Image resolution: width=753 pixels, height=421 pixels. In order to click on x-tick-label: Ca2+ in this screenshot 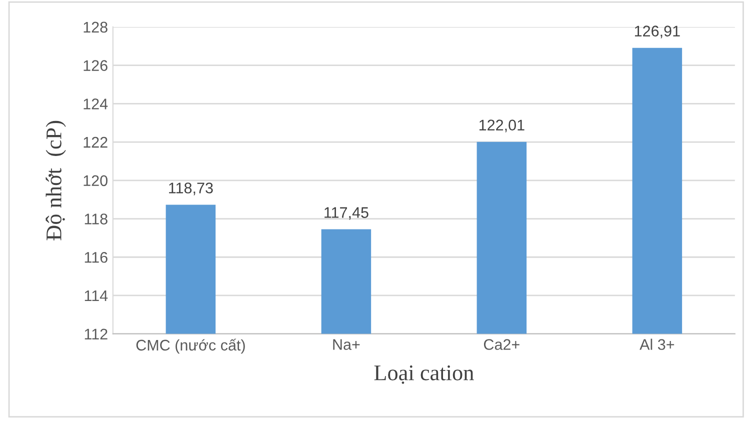, I will do `click(502, 344)`.